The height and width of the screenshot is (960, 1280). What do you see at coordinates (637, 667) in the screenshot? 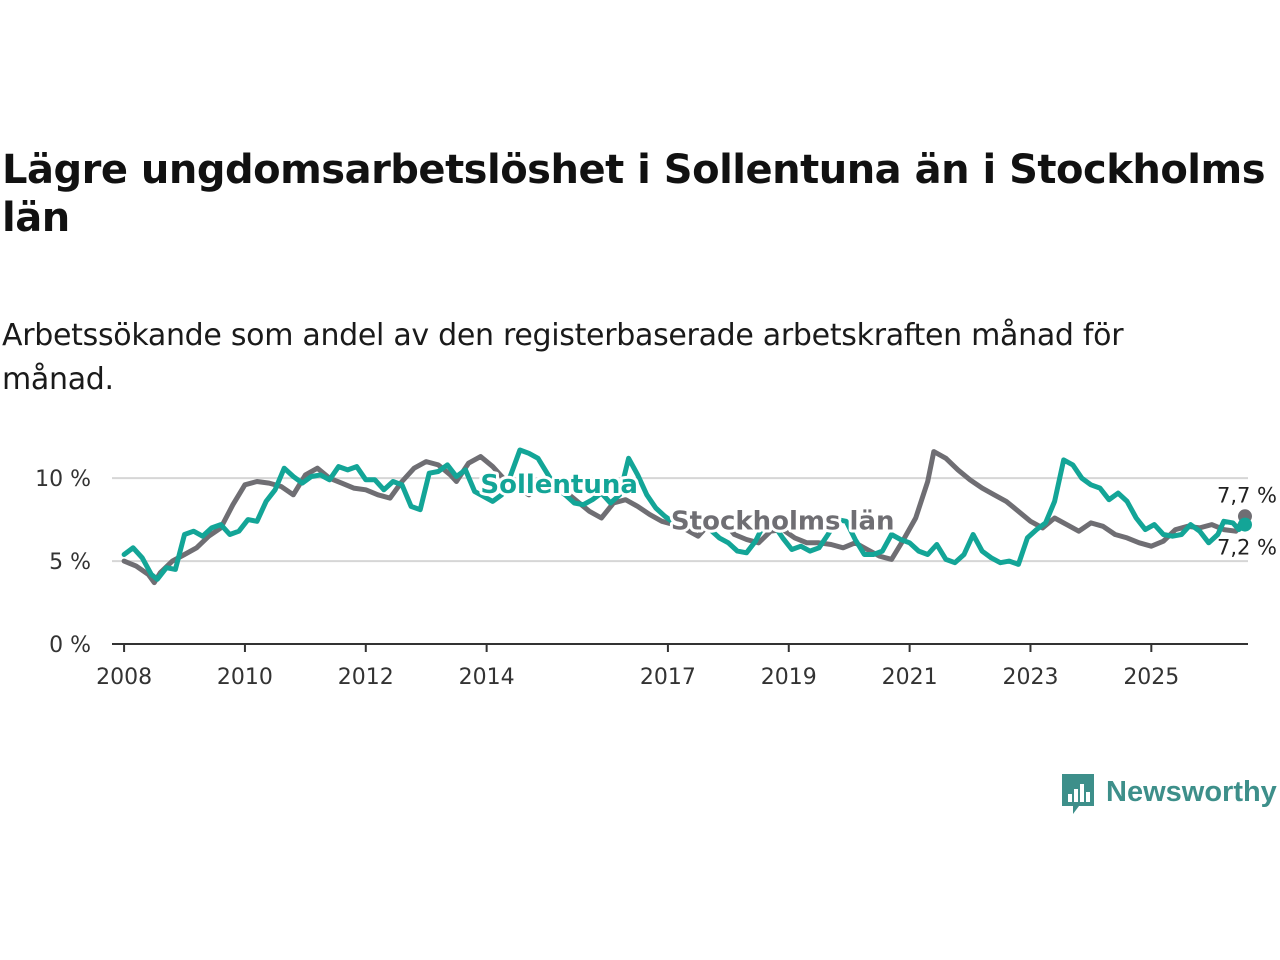
I see `x-axis-ticks: 2008 2010 2012 2014 2017 2019 2021 2023 2025` at bounding box center [637, 667].